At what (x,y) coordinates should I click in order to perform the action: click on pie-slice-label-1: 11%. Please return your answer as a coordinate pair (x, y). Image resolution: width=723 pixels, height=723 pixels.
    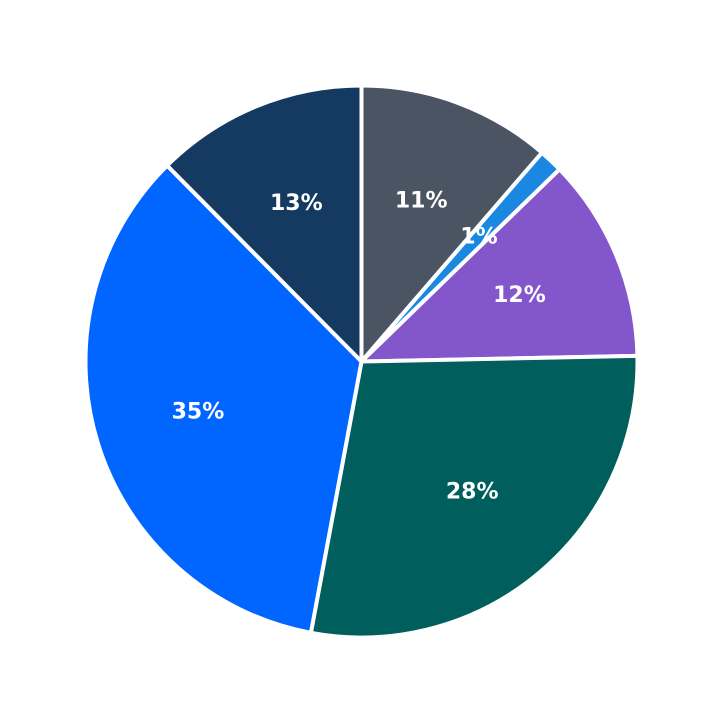
    Looking at the image, I should click on (421, 201).